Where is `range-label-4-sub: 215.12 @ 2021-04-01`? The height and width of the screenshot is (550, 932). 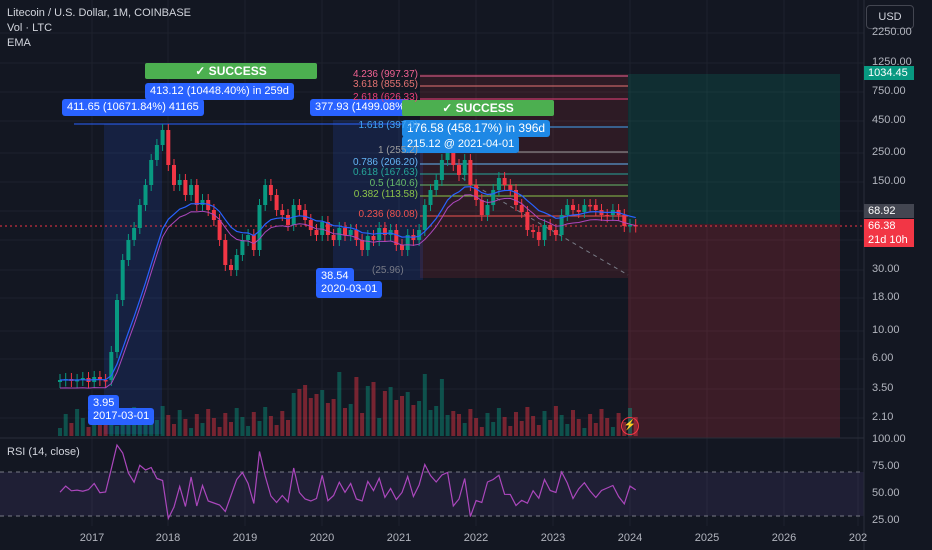 range-label-4-sub: 215.12 @ 2021-04-01 is located at coordinates (461, 144).